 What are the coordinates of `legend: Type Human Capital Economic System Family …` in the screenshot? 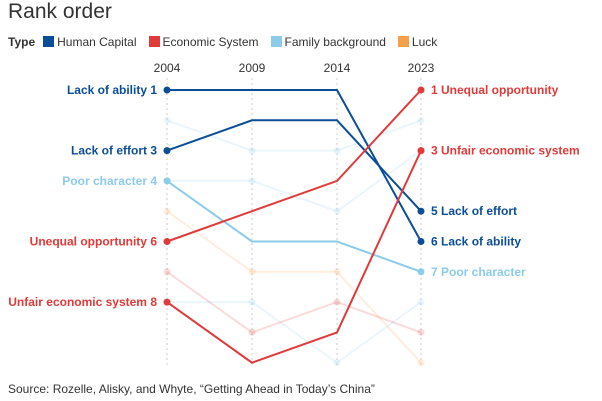 It's located at (225, 42).